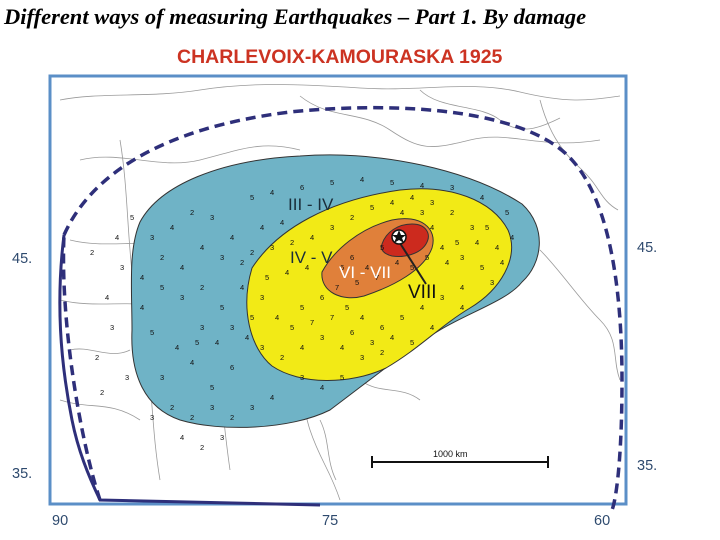  I want to click on viii-pointer-line, so click(412, 262).